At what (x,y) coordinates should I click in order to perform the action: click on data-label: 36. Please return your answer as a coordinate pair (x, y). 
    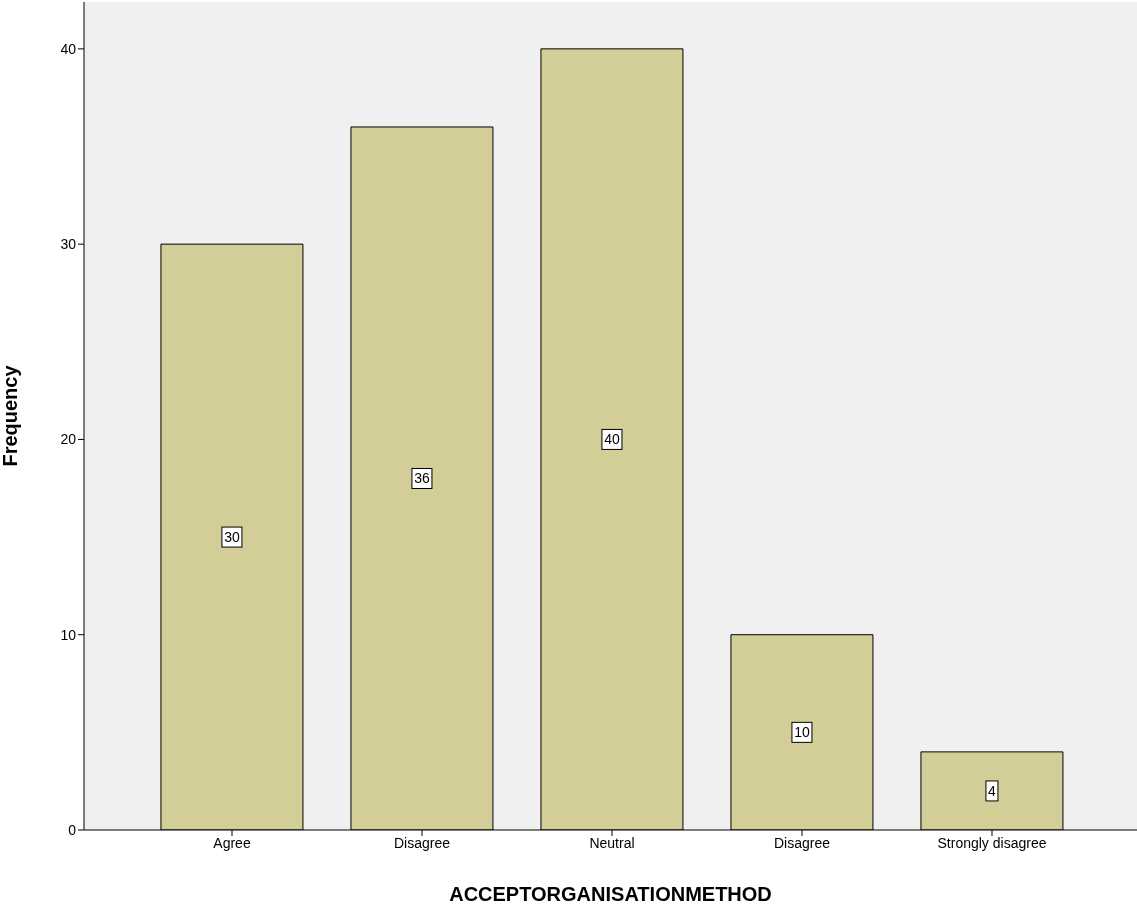
    Looking at the image, I should click on (422, 478).